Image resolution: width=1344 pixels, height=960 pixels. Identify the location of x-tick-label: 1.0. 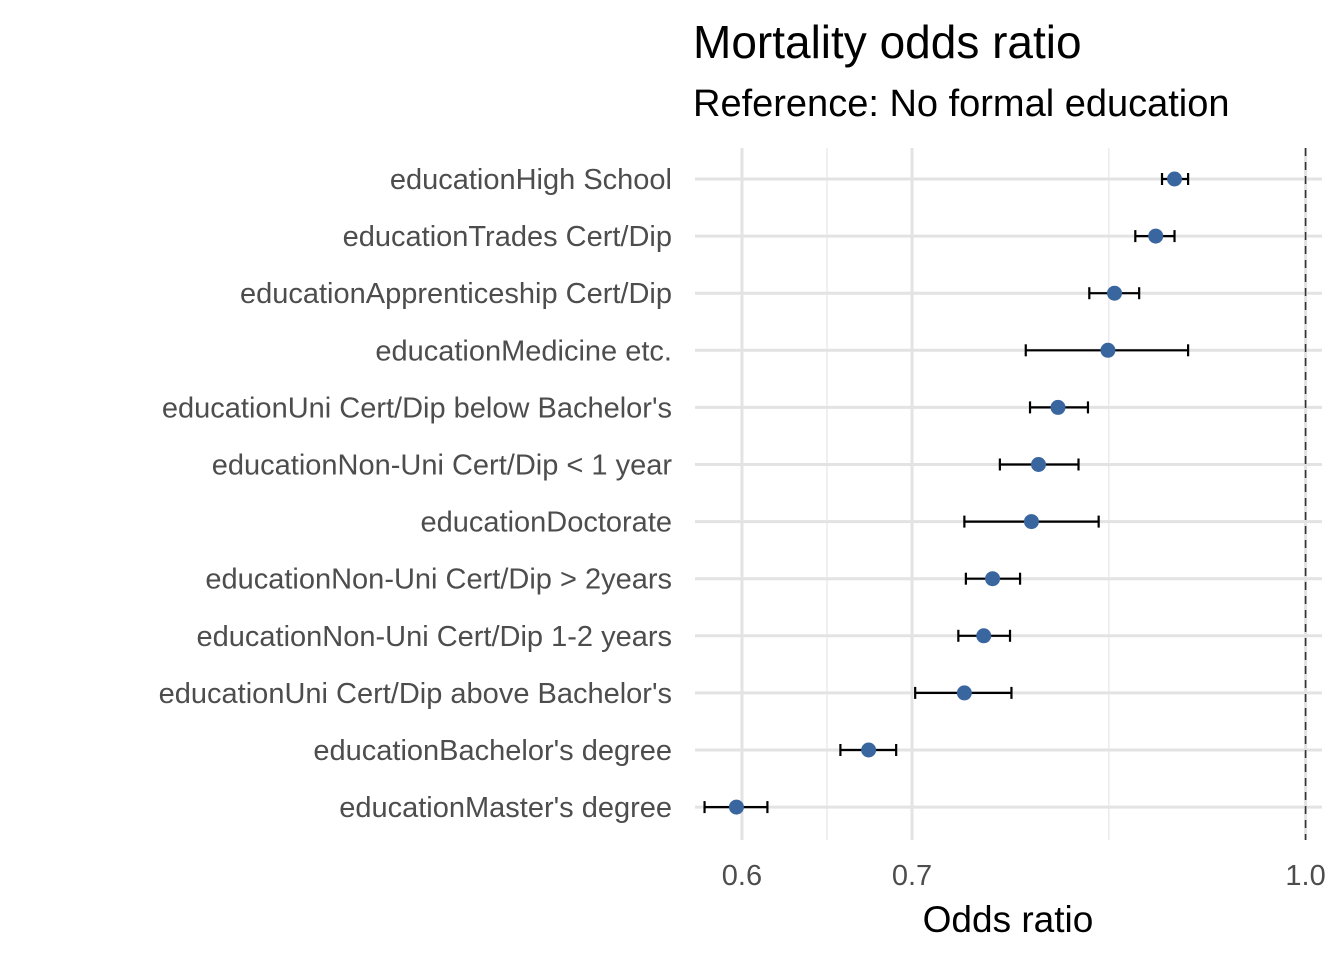
(1305, 876).